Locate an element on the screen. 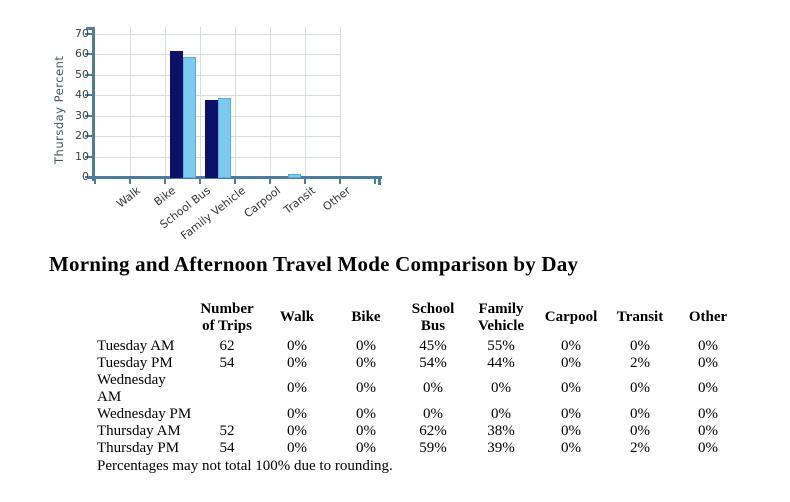 The image size is (790, 502). table-row-wednesday-pm: Wednesday PM 0% 0% 0% 0% 0% 0% 0% is located at coordinates (419, 414).